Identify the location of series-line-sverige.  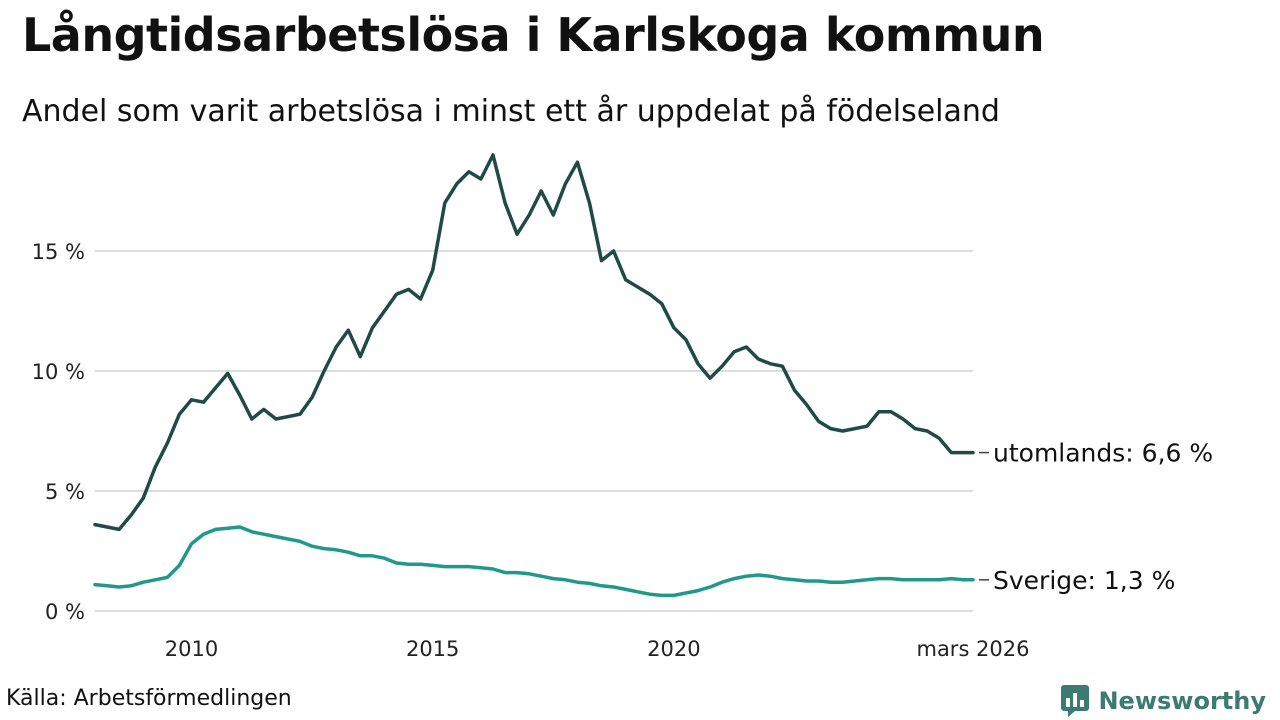
(534, 561).